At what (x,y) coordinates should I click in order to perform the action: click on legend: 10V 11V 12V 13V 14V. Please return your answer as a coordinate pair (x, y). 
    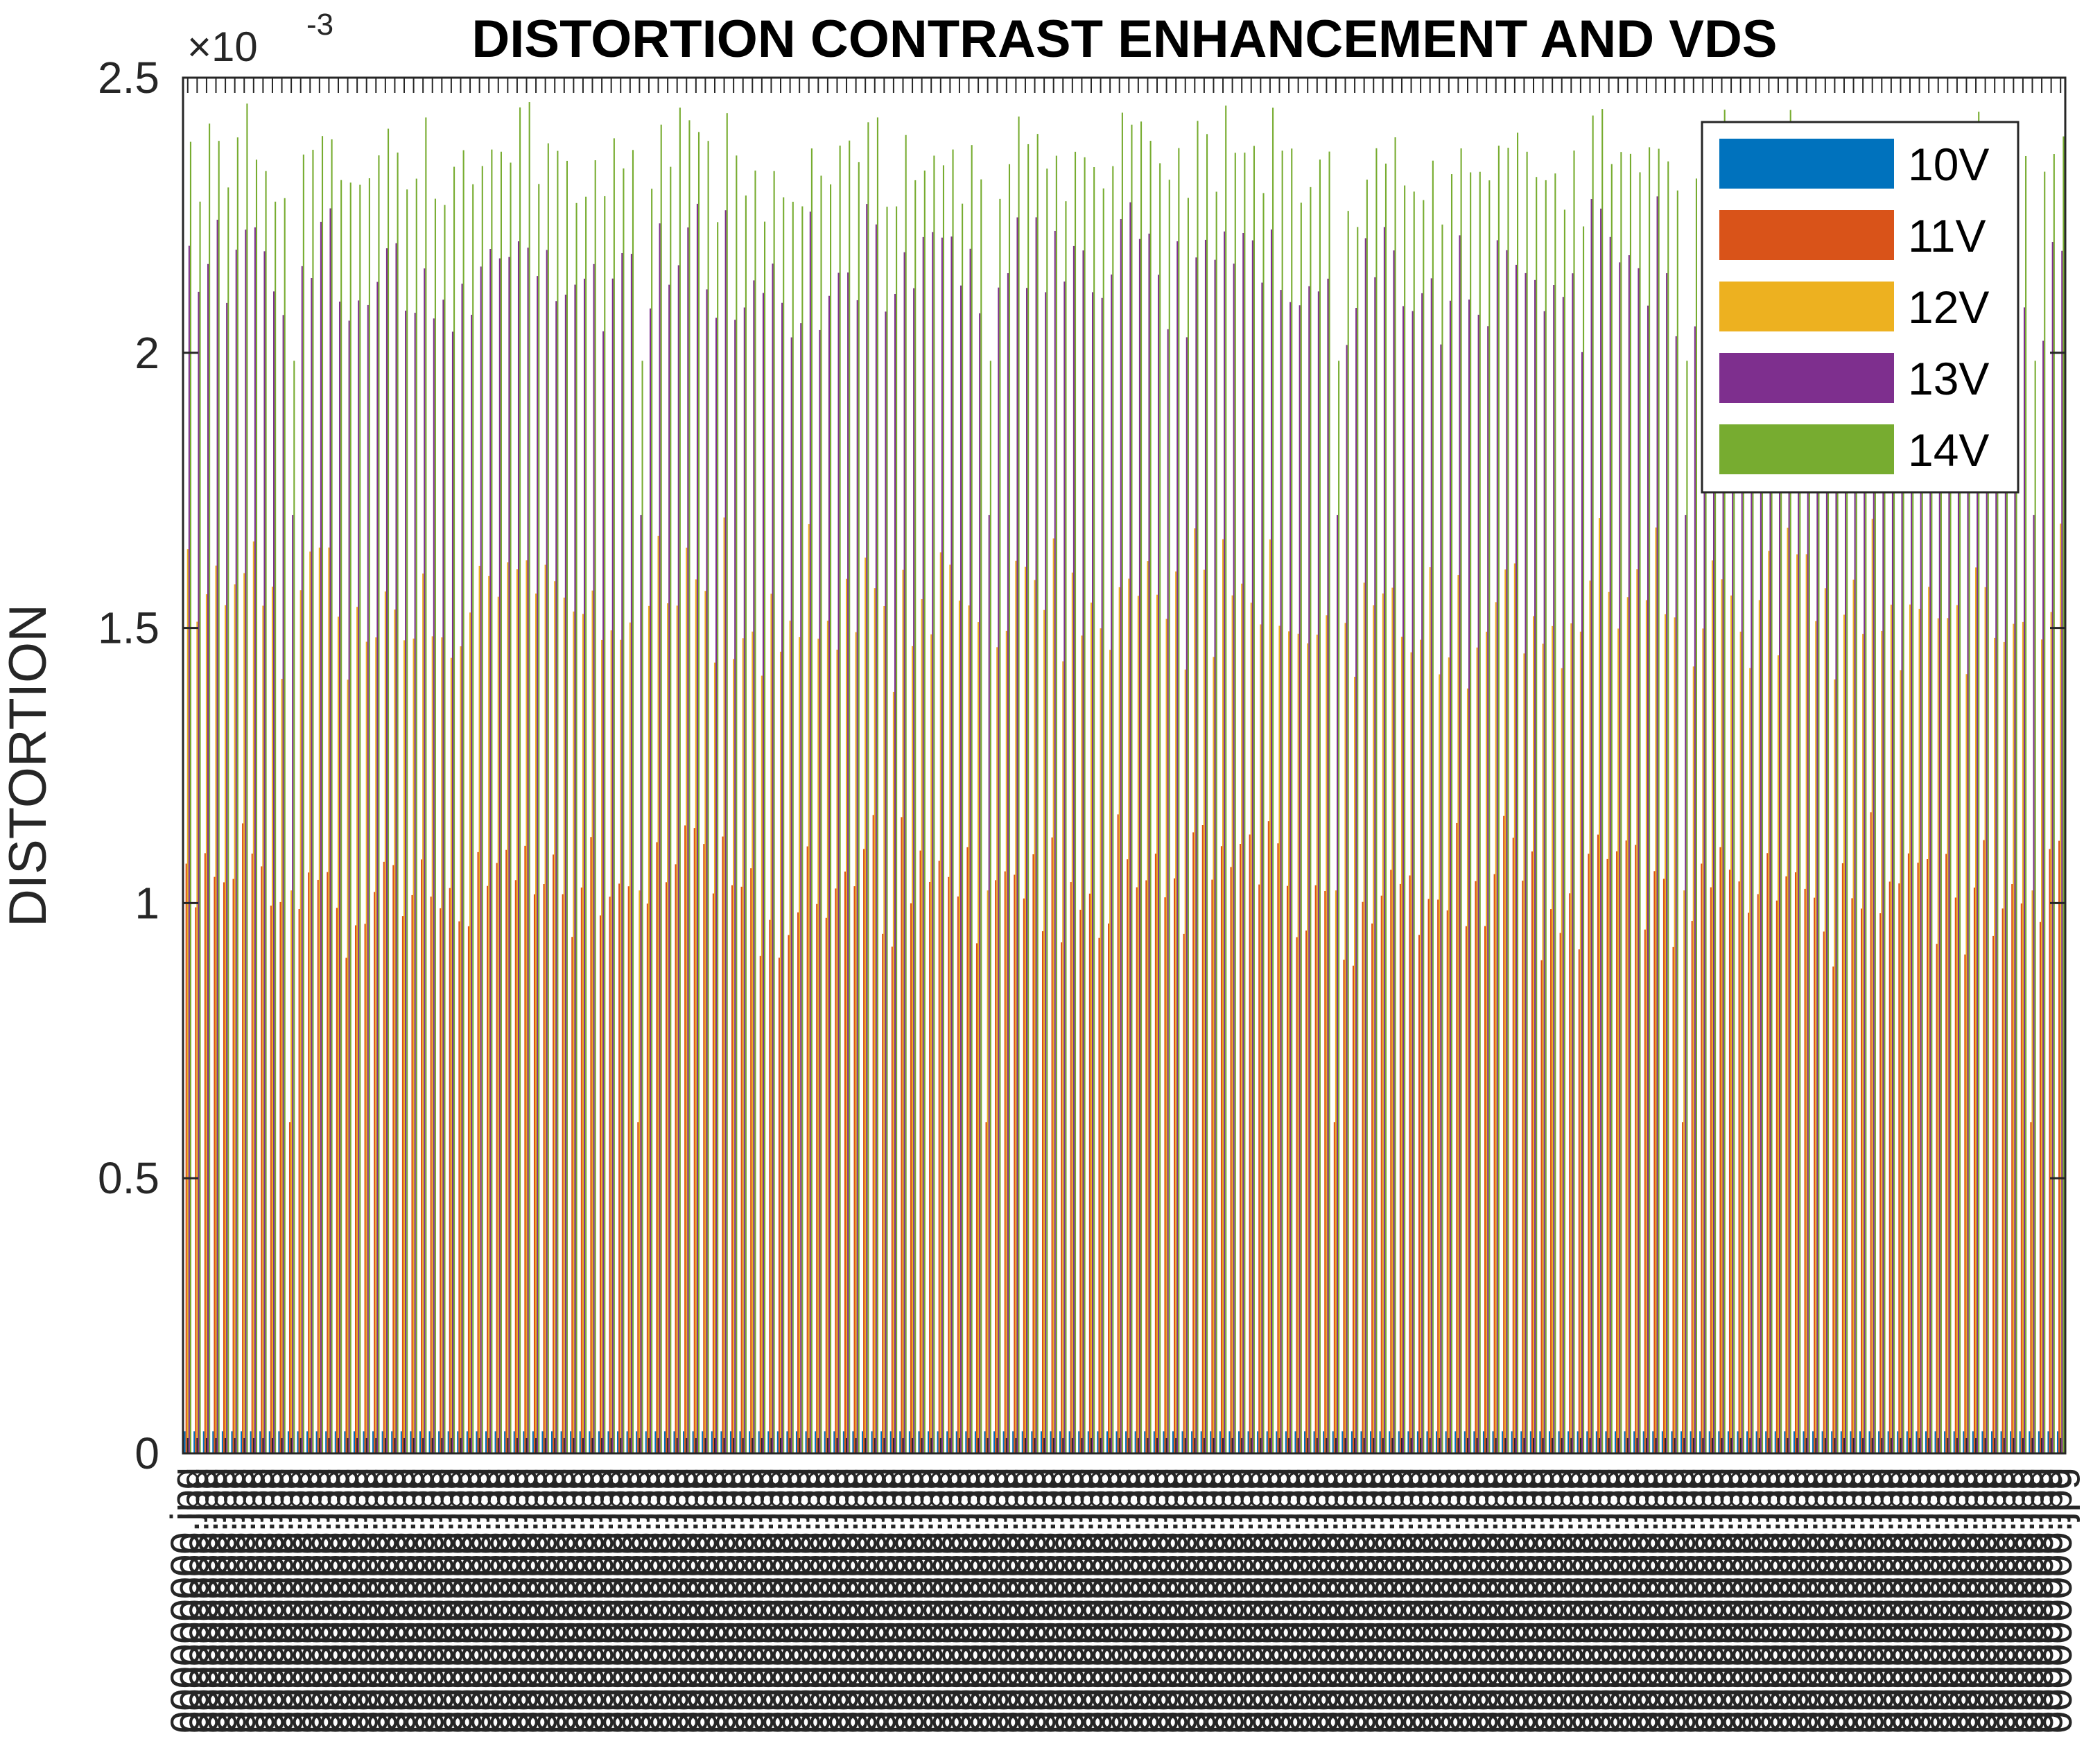
    Looking at the image, I should click on (1860, 307).